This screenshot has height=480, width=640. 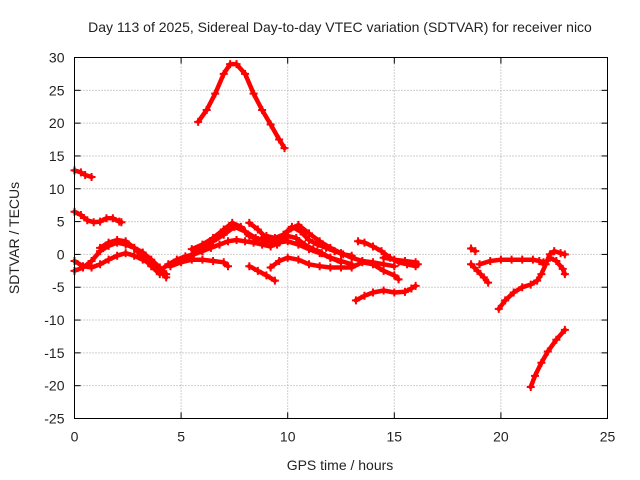 I want to click on y-tick-label: 10, so click(x=57, y=189).